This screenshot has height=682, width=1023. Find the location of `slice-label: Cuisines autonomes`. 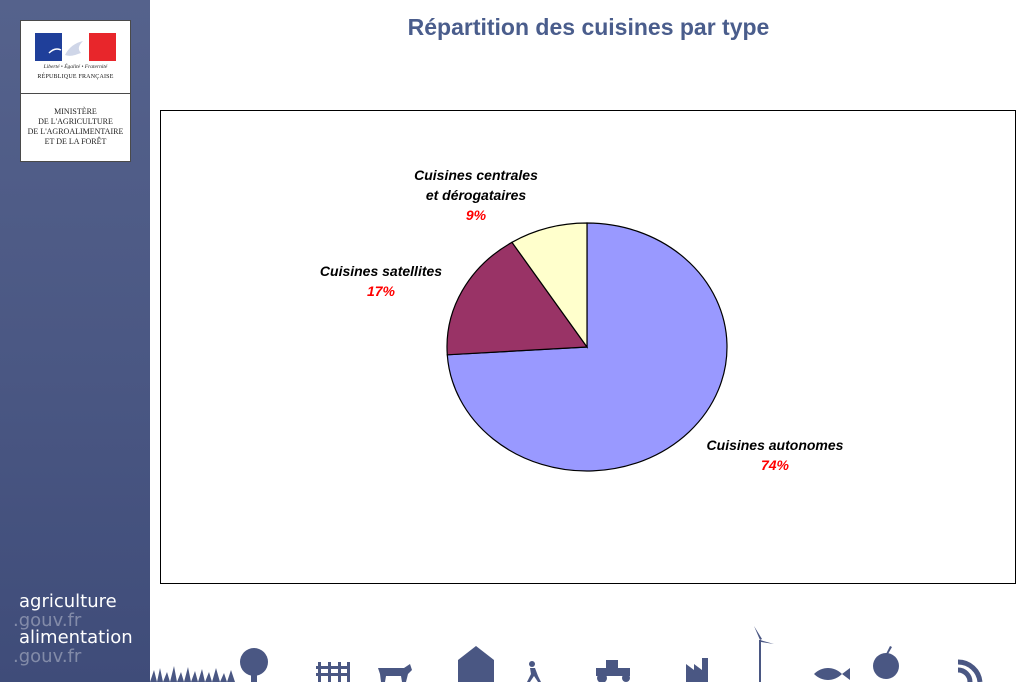

slice-label: Cuisines autonomes is located at coordinates (775, 445).